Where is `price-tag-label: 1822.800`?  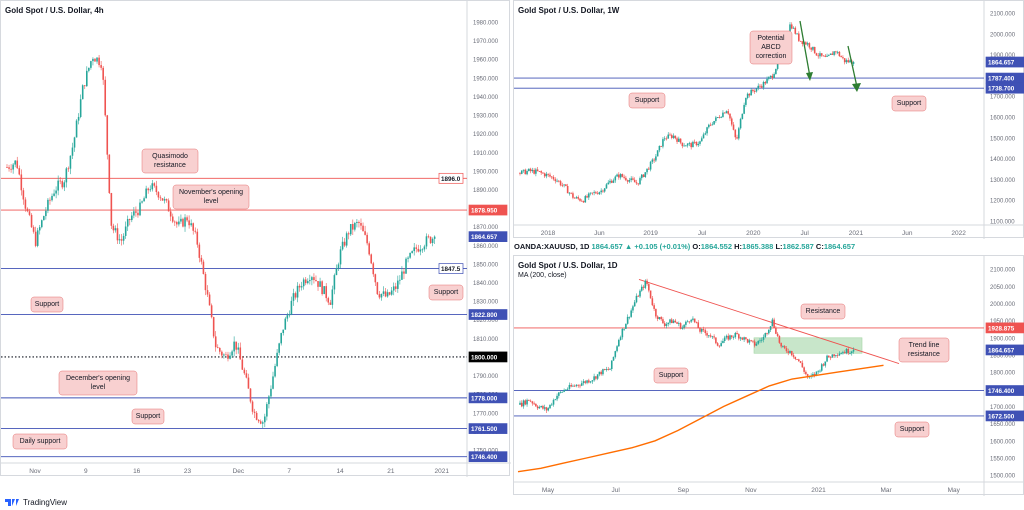
price-tag-label: 1822.800 is located at coordinates (484, 315).